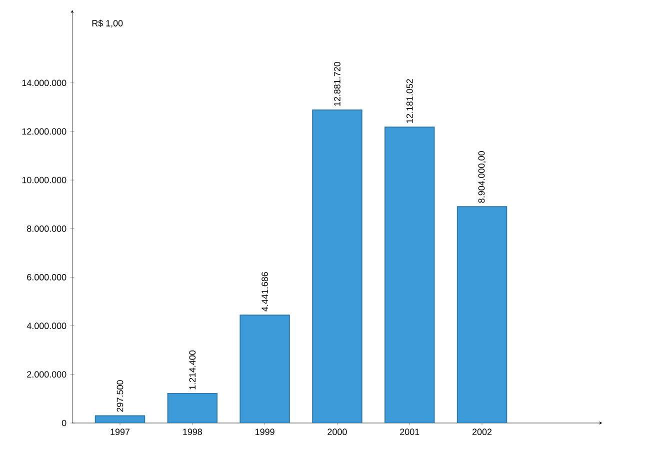 Image resolution: width=658 pixels, height=453 pixels. What do you see at coordinates (46, 374) in the screenshot?
I see `y-tick-label: 2.000.000` at bounding box center [46, 374].